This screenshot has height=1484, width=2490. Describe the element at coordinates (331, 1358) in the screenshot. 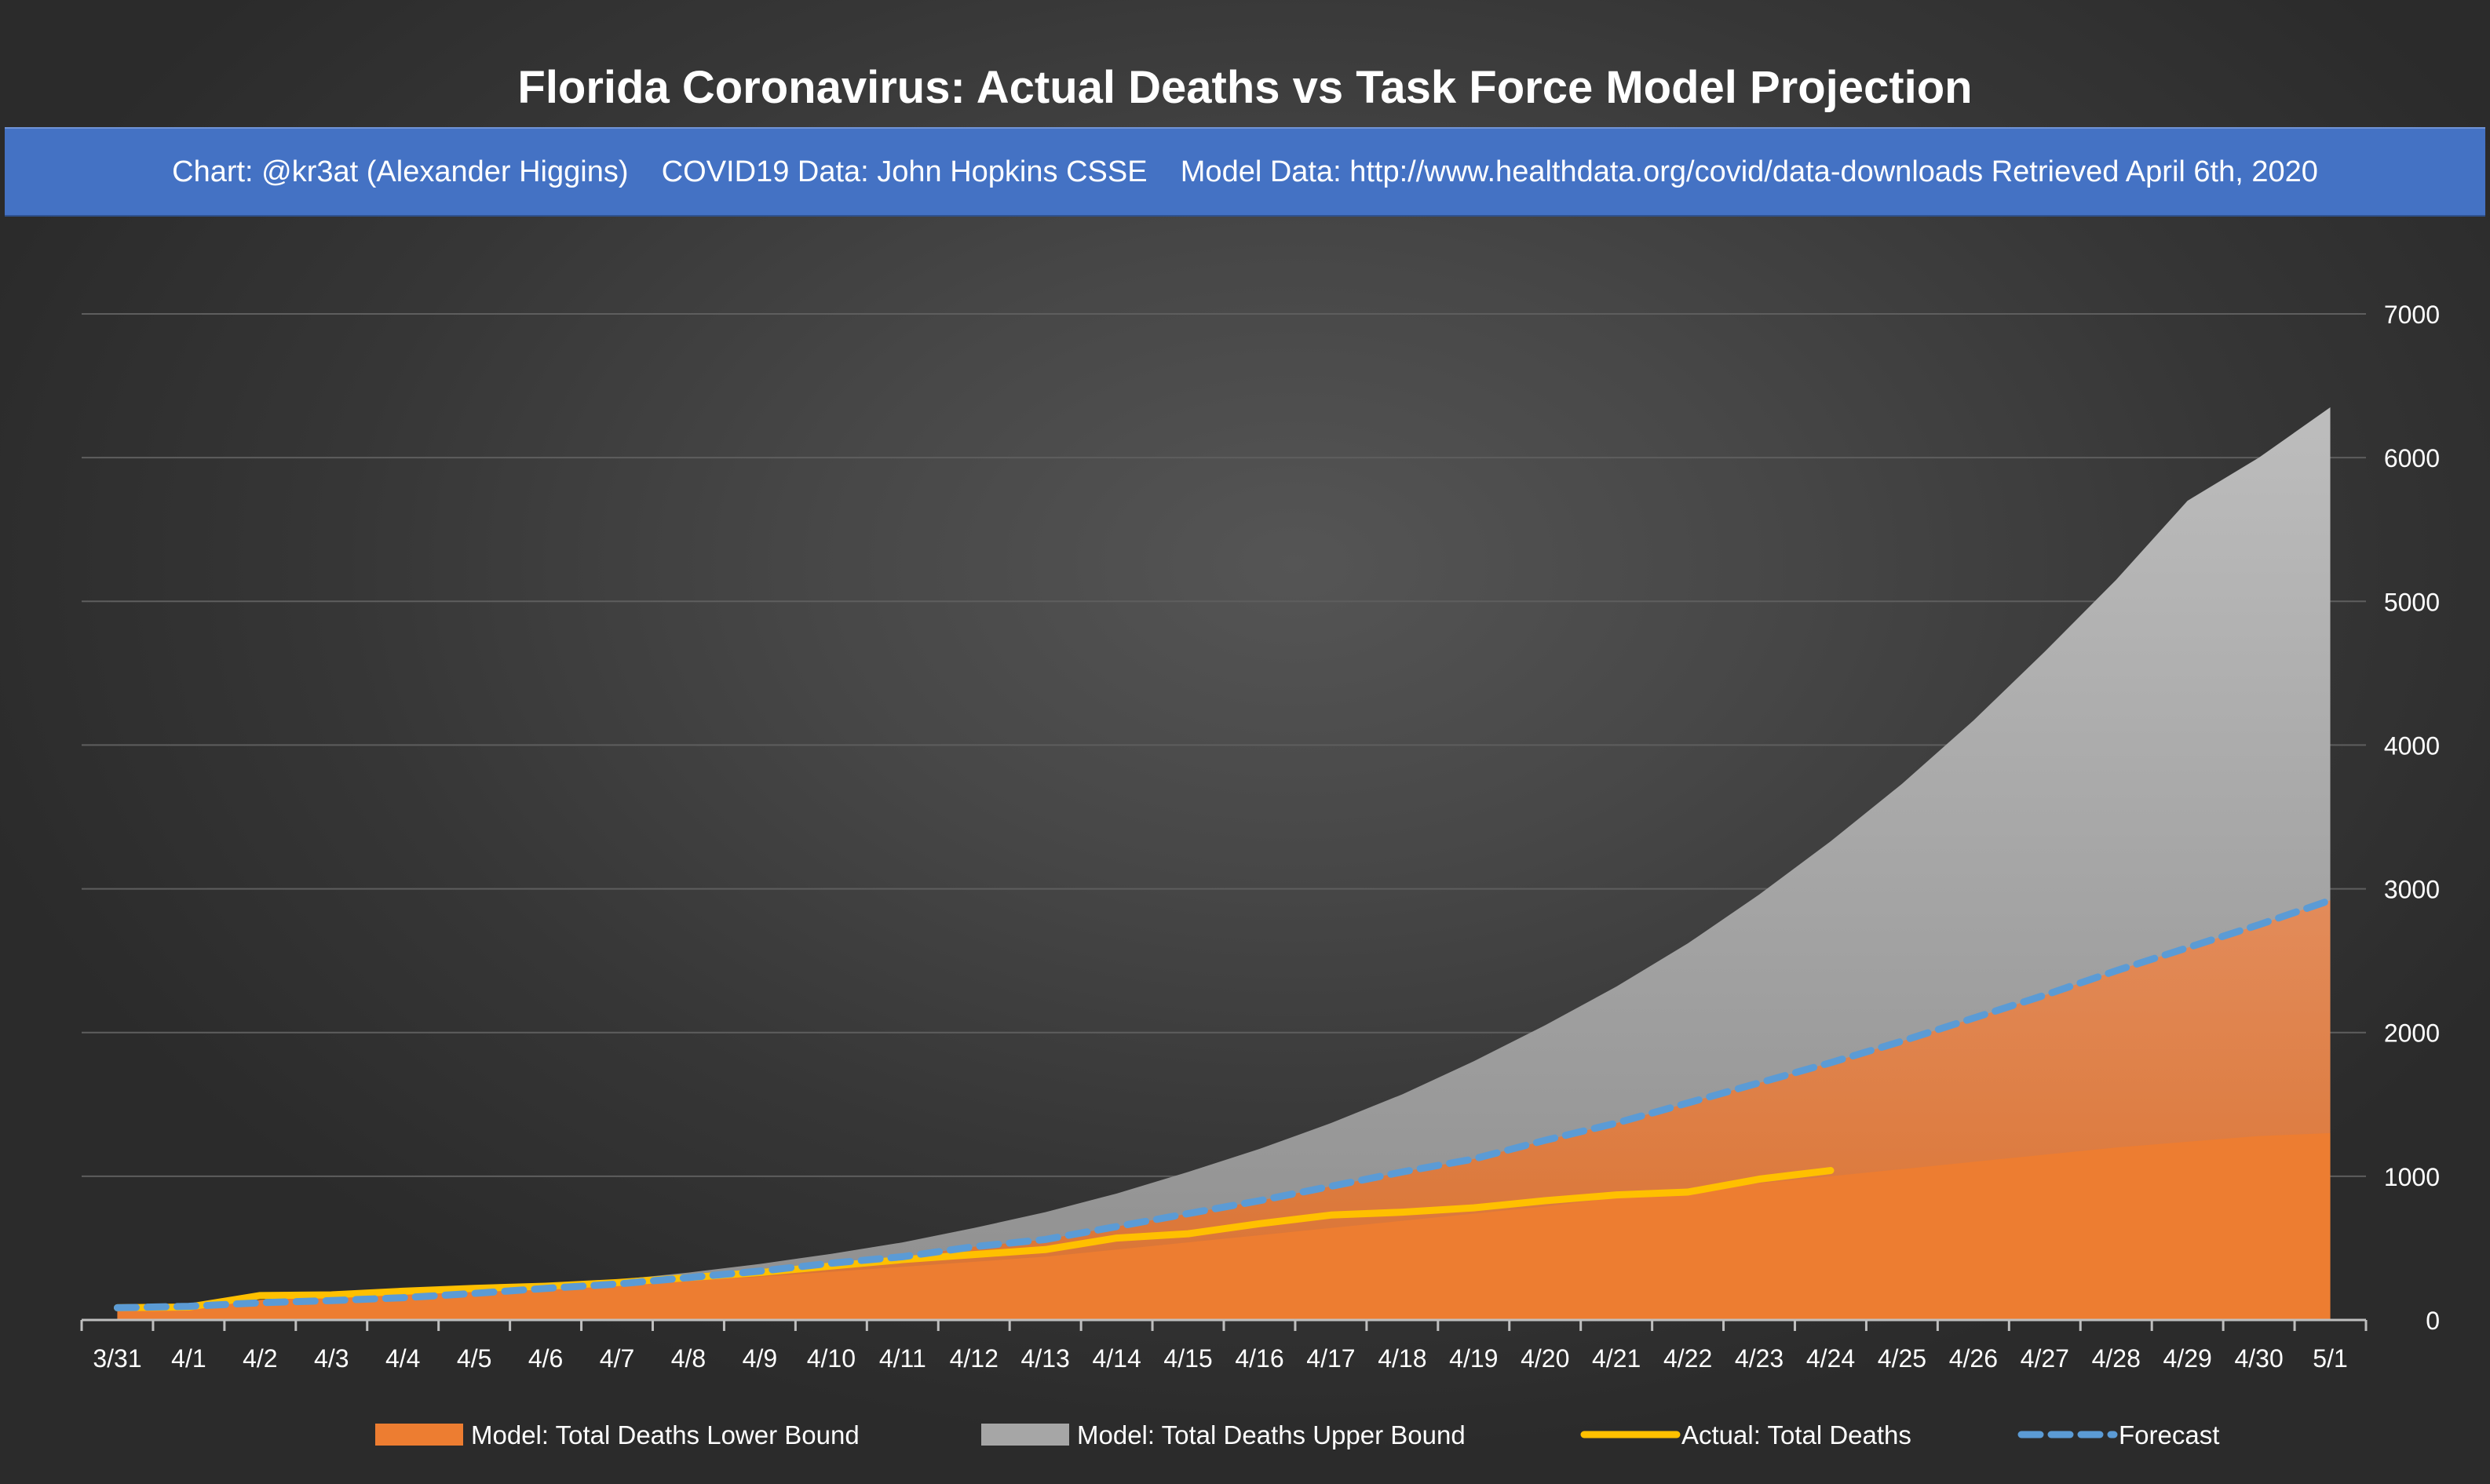

I see `x-tick-label: 4/3` at that location.